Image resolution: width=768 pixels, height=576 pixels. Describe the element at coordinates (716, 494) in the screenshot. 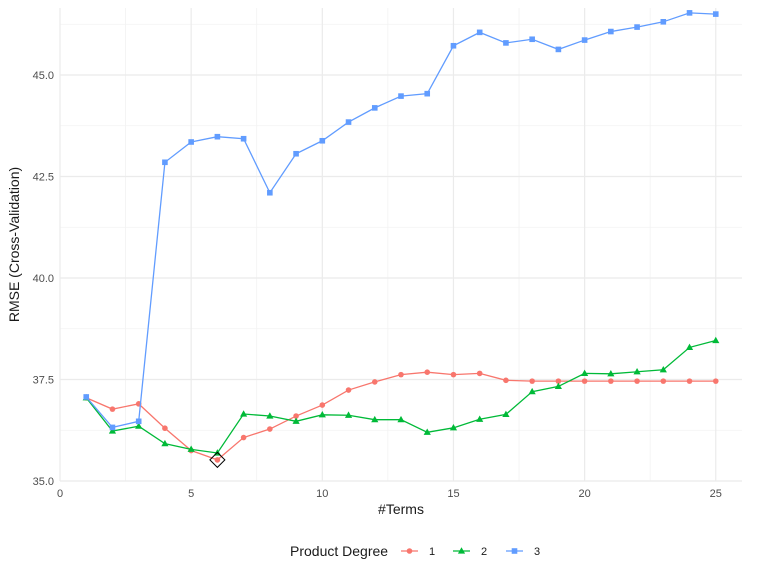

I see `x-tick-label: 25` at that location.